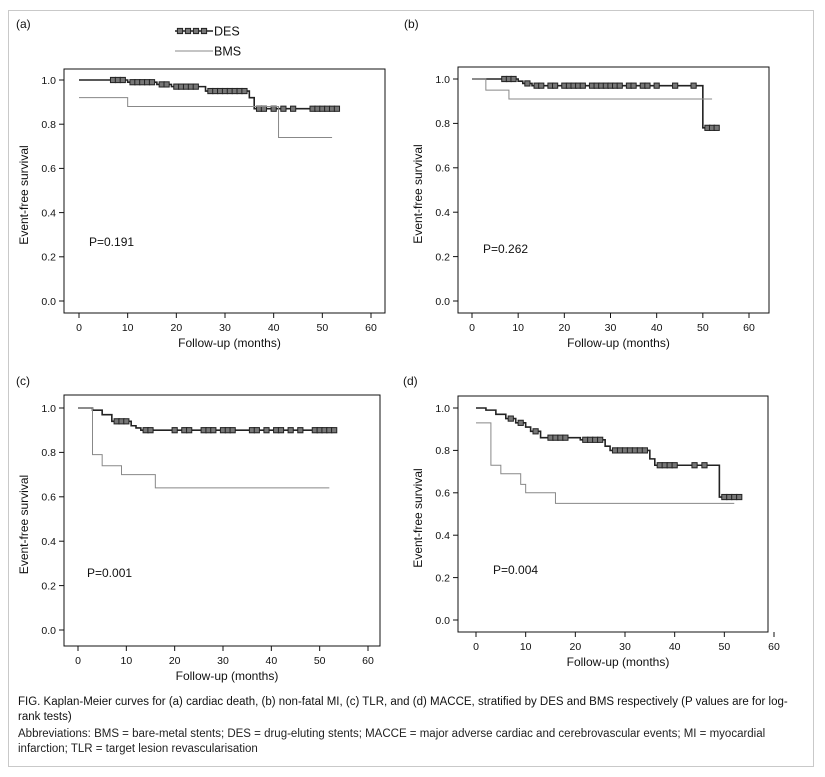 Image resolution: width=825 pixels, height=777 pixels. I want to click on p-value-annotation: P=0.001, so click(109, 573).